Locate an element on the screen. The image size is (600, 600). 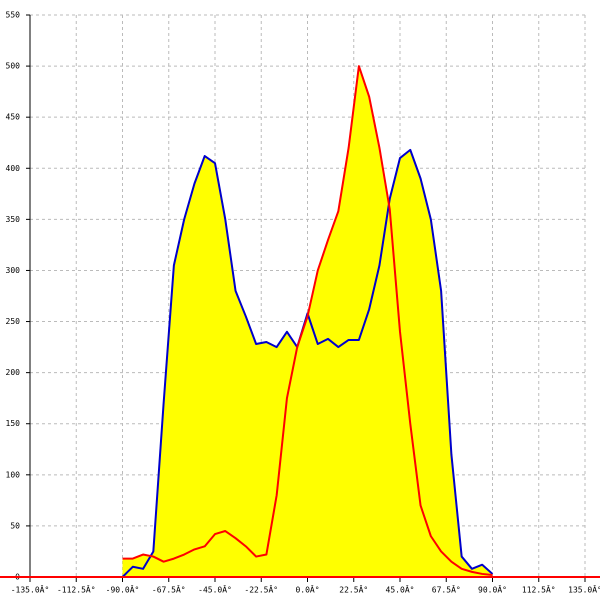
x-tick-label: -112.5Â° is located at coordinates (76, 589).